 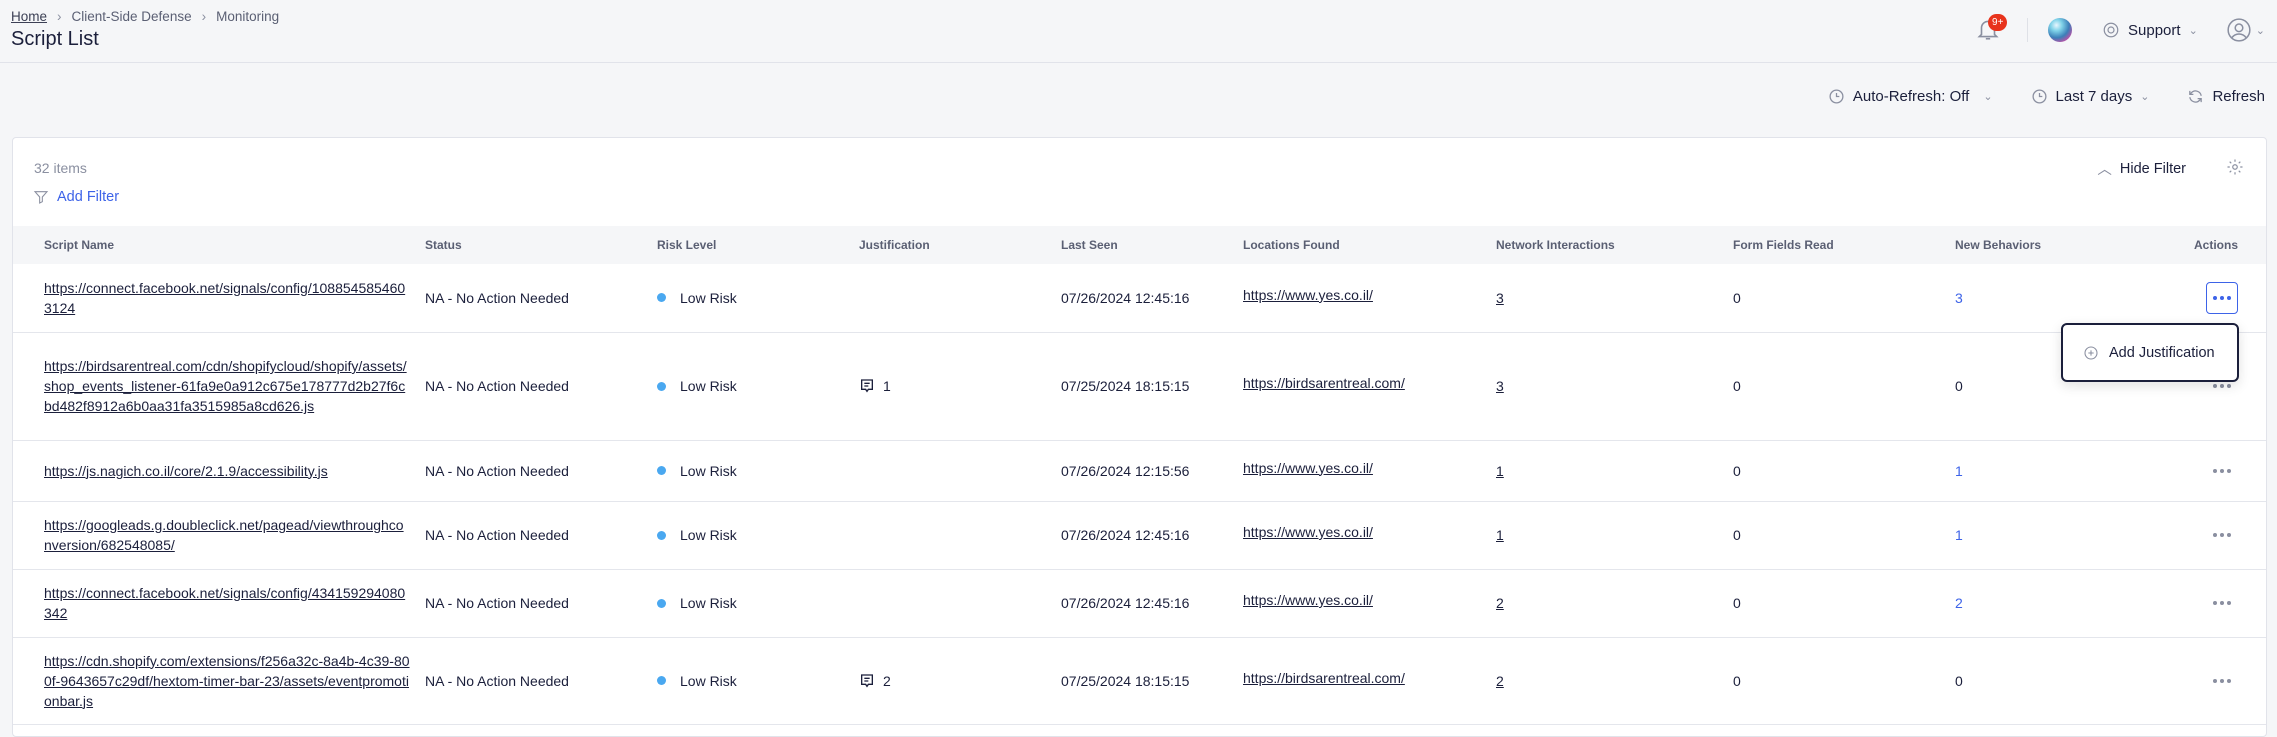 What do you see at coordinates (2238, 96) in the screenshot?
I see `refresh-label: Refresh` at bounding box center [2238, 96].